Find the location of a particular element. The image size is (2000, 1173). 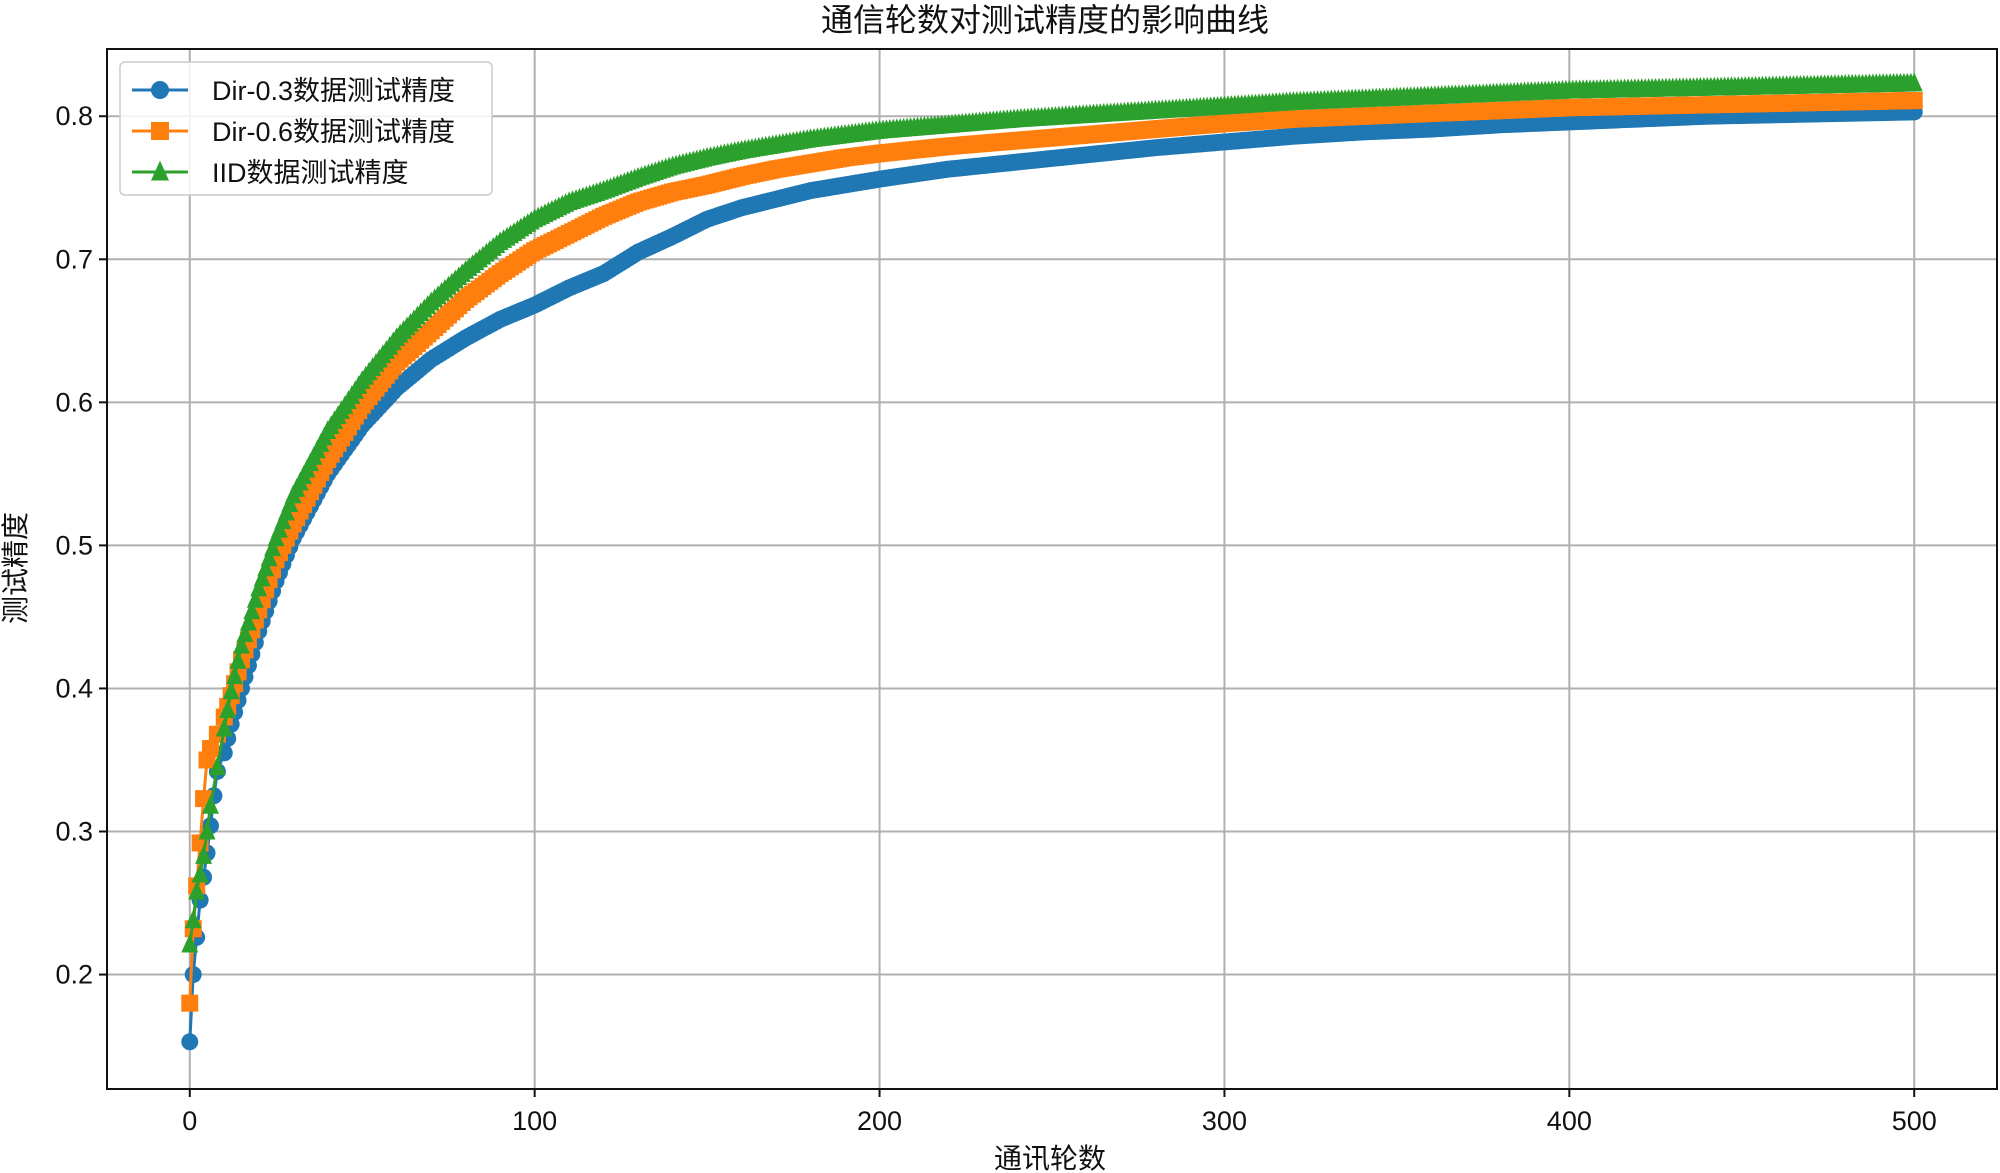

legend-item-2: Dir-0.6数据测试精度 is located at coordinates (293, 132).